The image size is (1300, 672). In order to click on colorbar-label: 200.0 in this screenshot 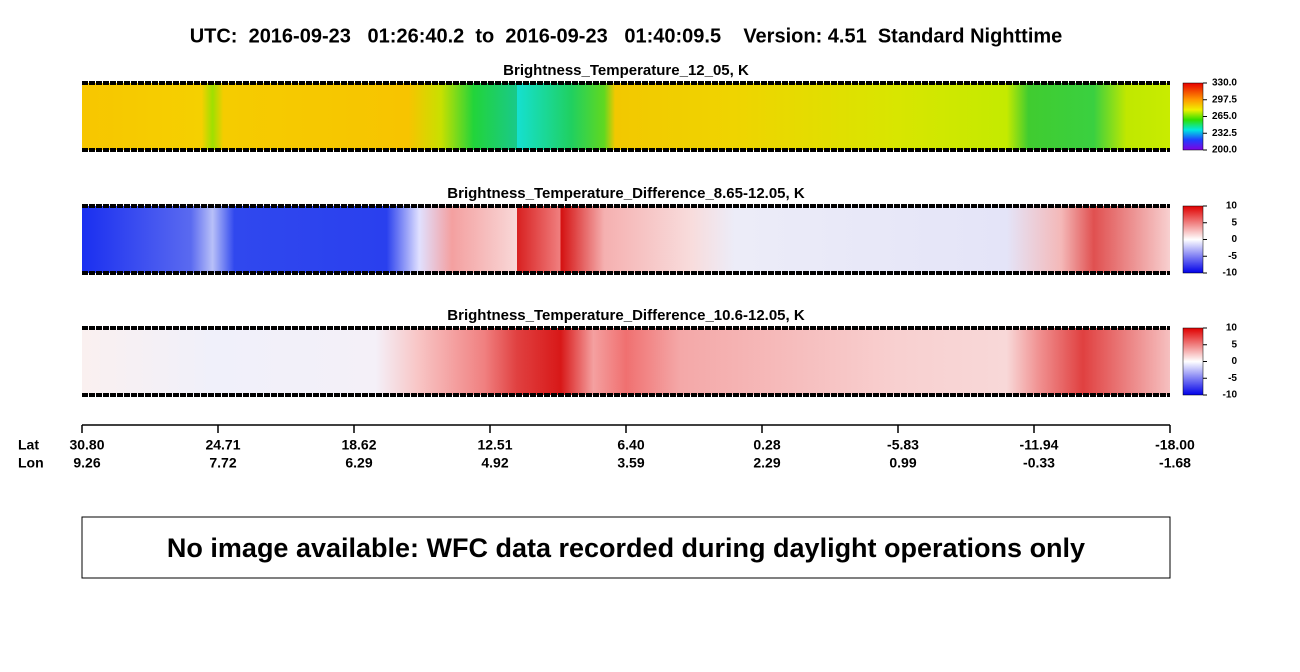, I will do `click(1224, 150)`.